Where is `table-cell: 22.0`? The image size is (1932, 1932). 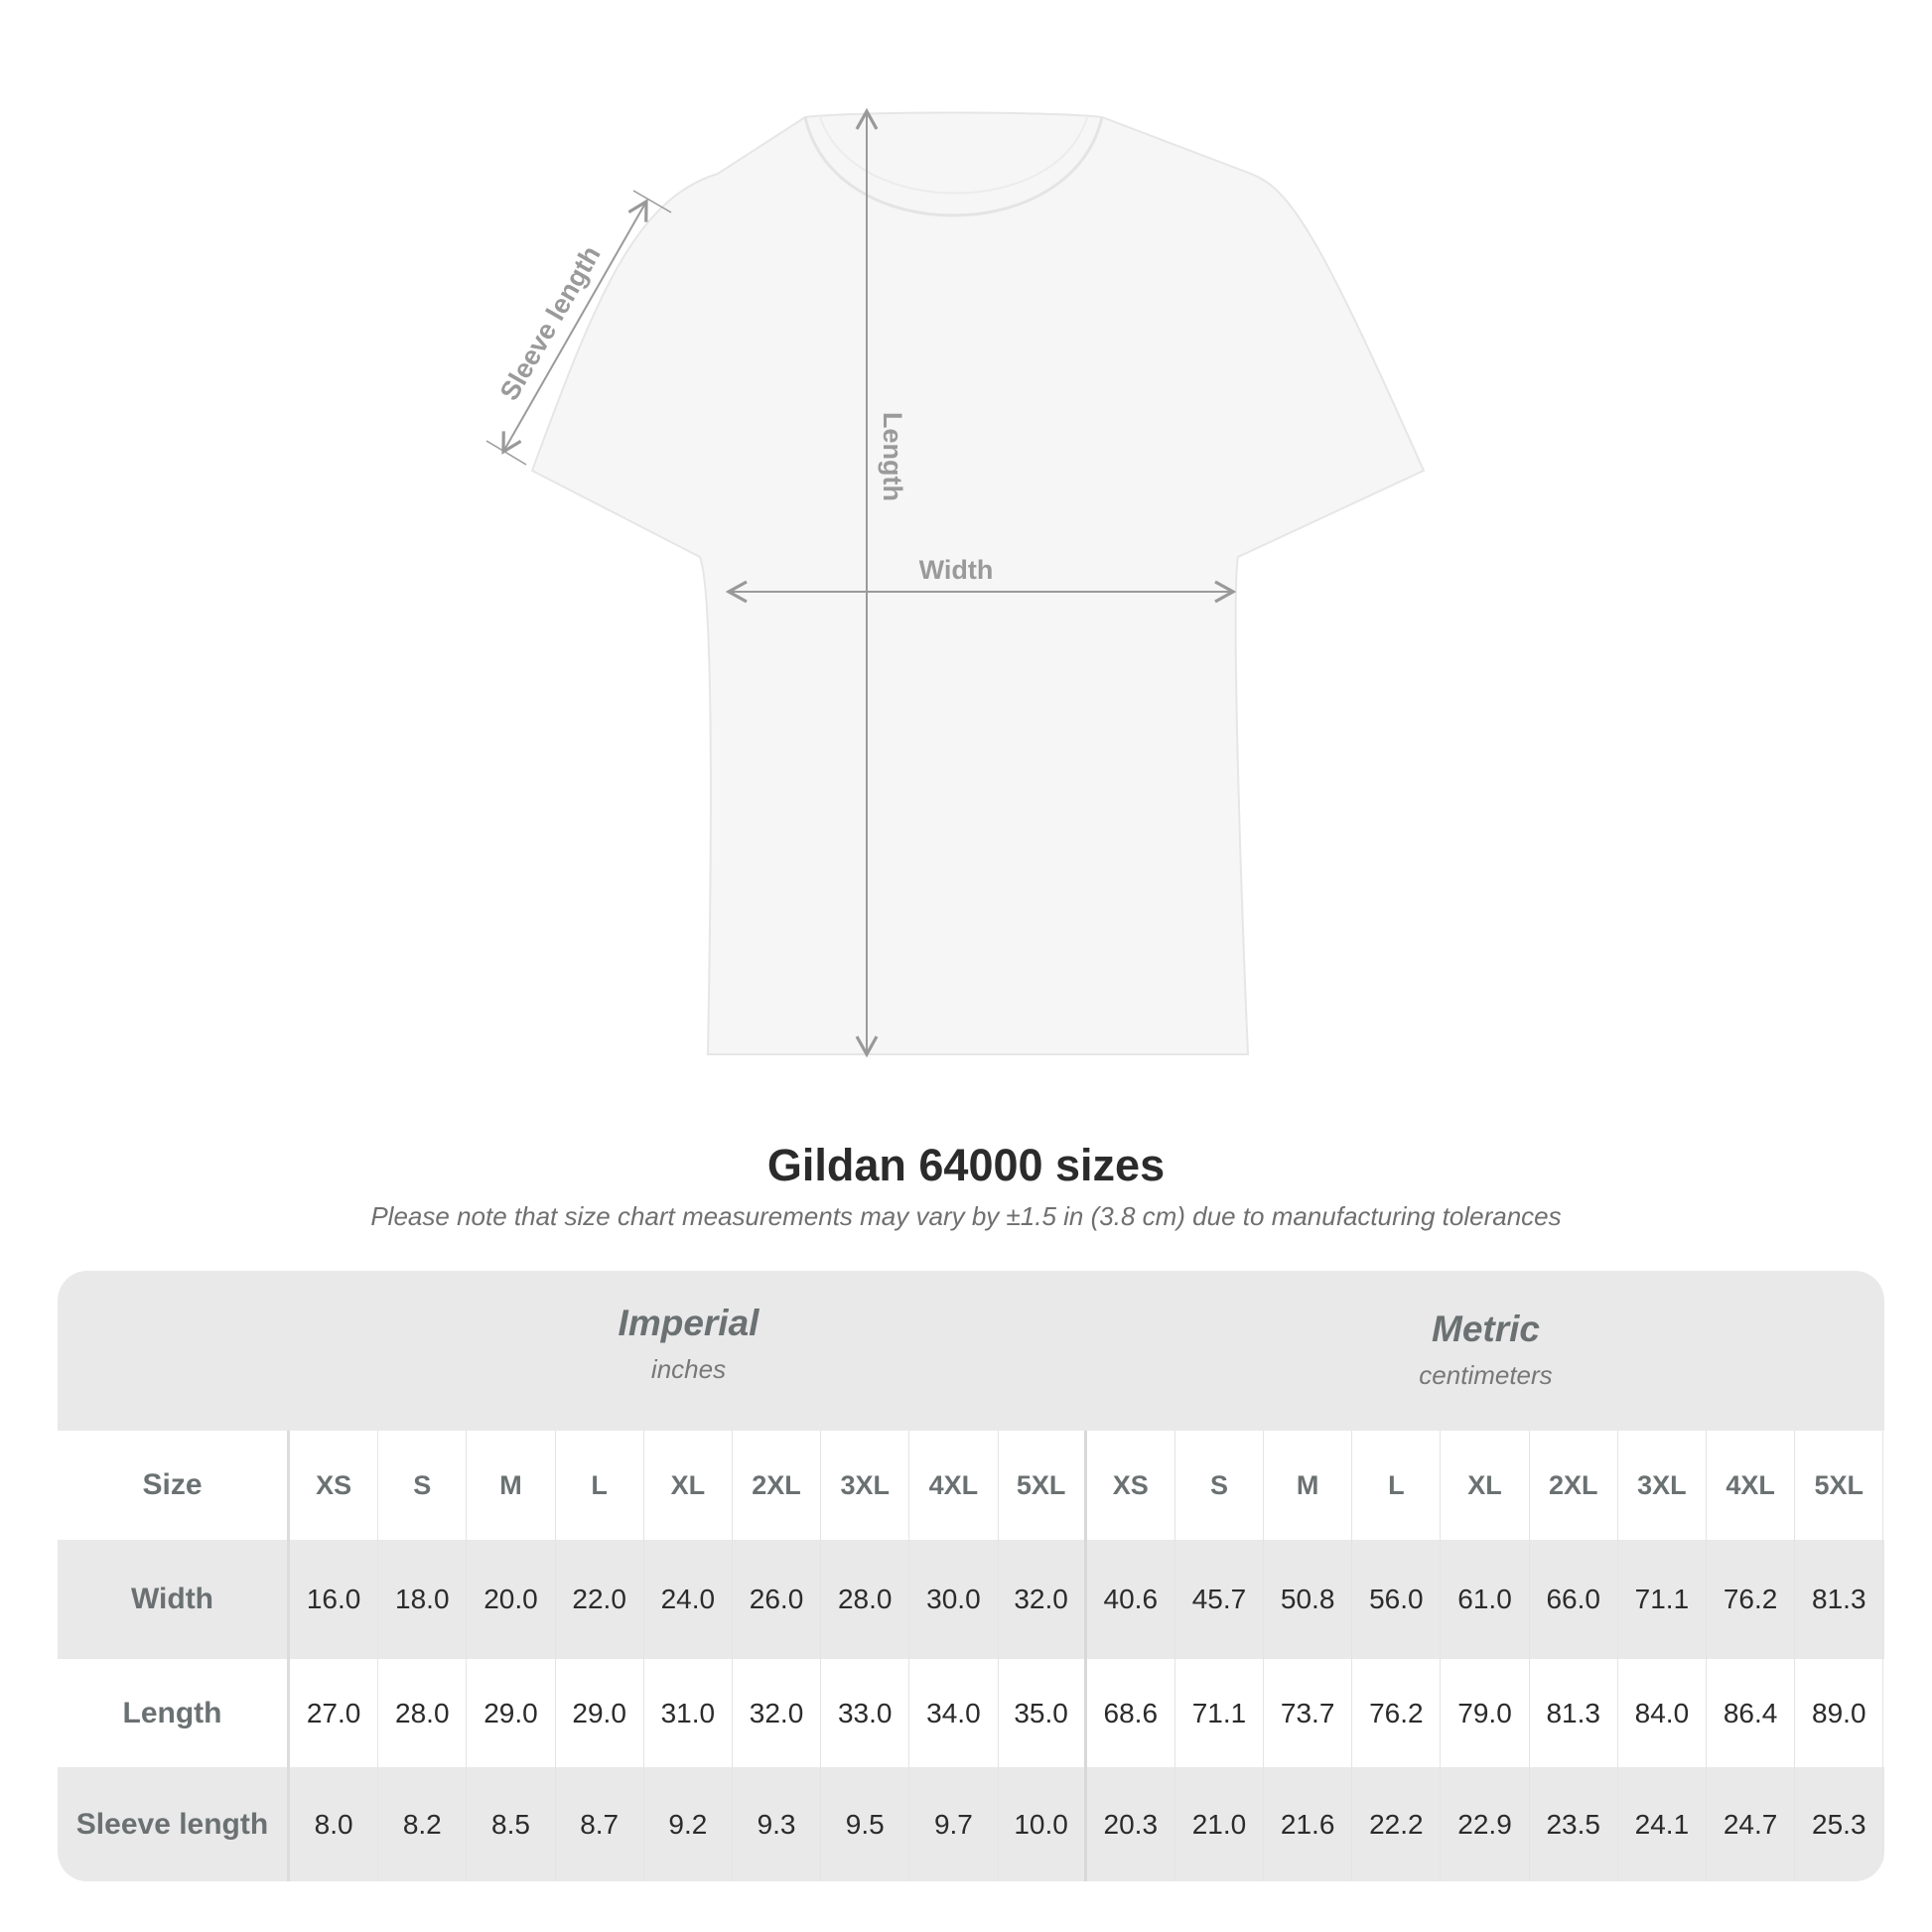
table-cell: 22.0 is located at coordinates (600, 1600).